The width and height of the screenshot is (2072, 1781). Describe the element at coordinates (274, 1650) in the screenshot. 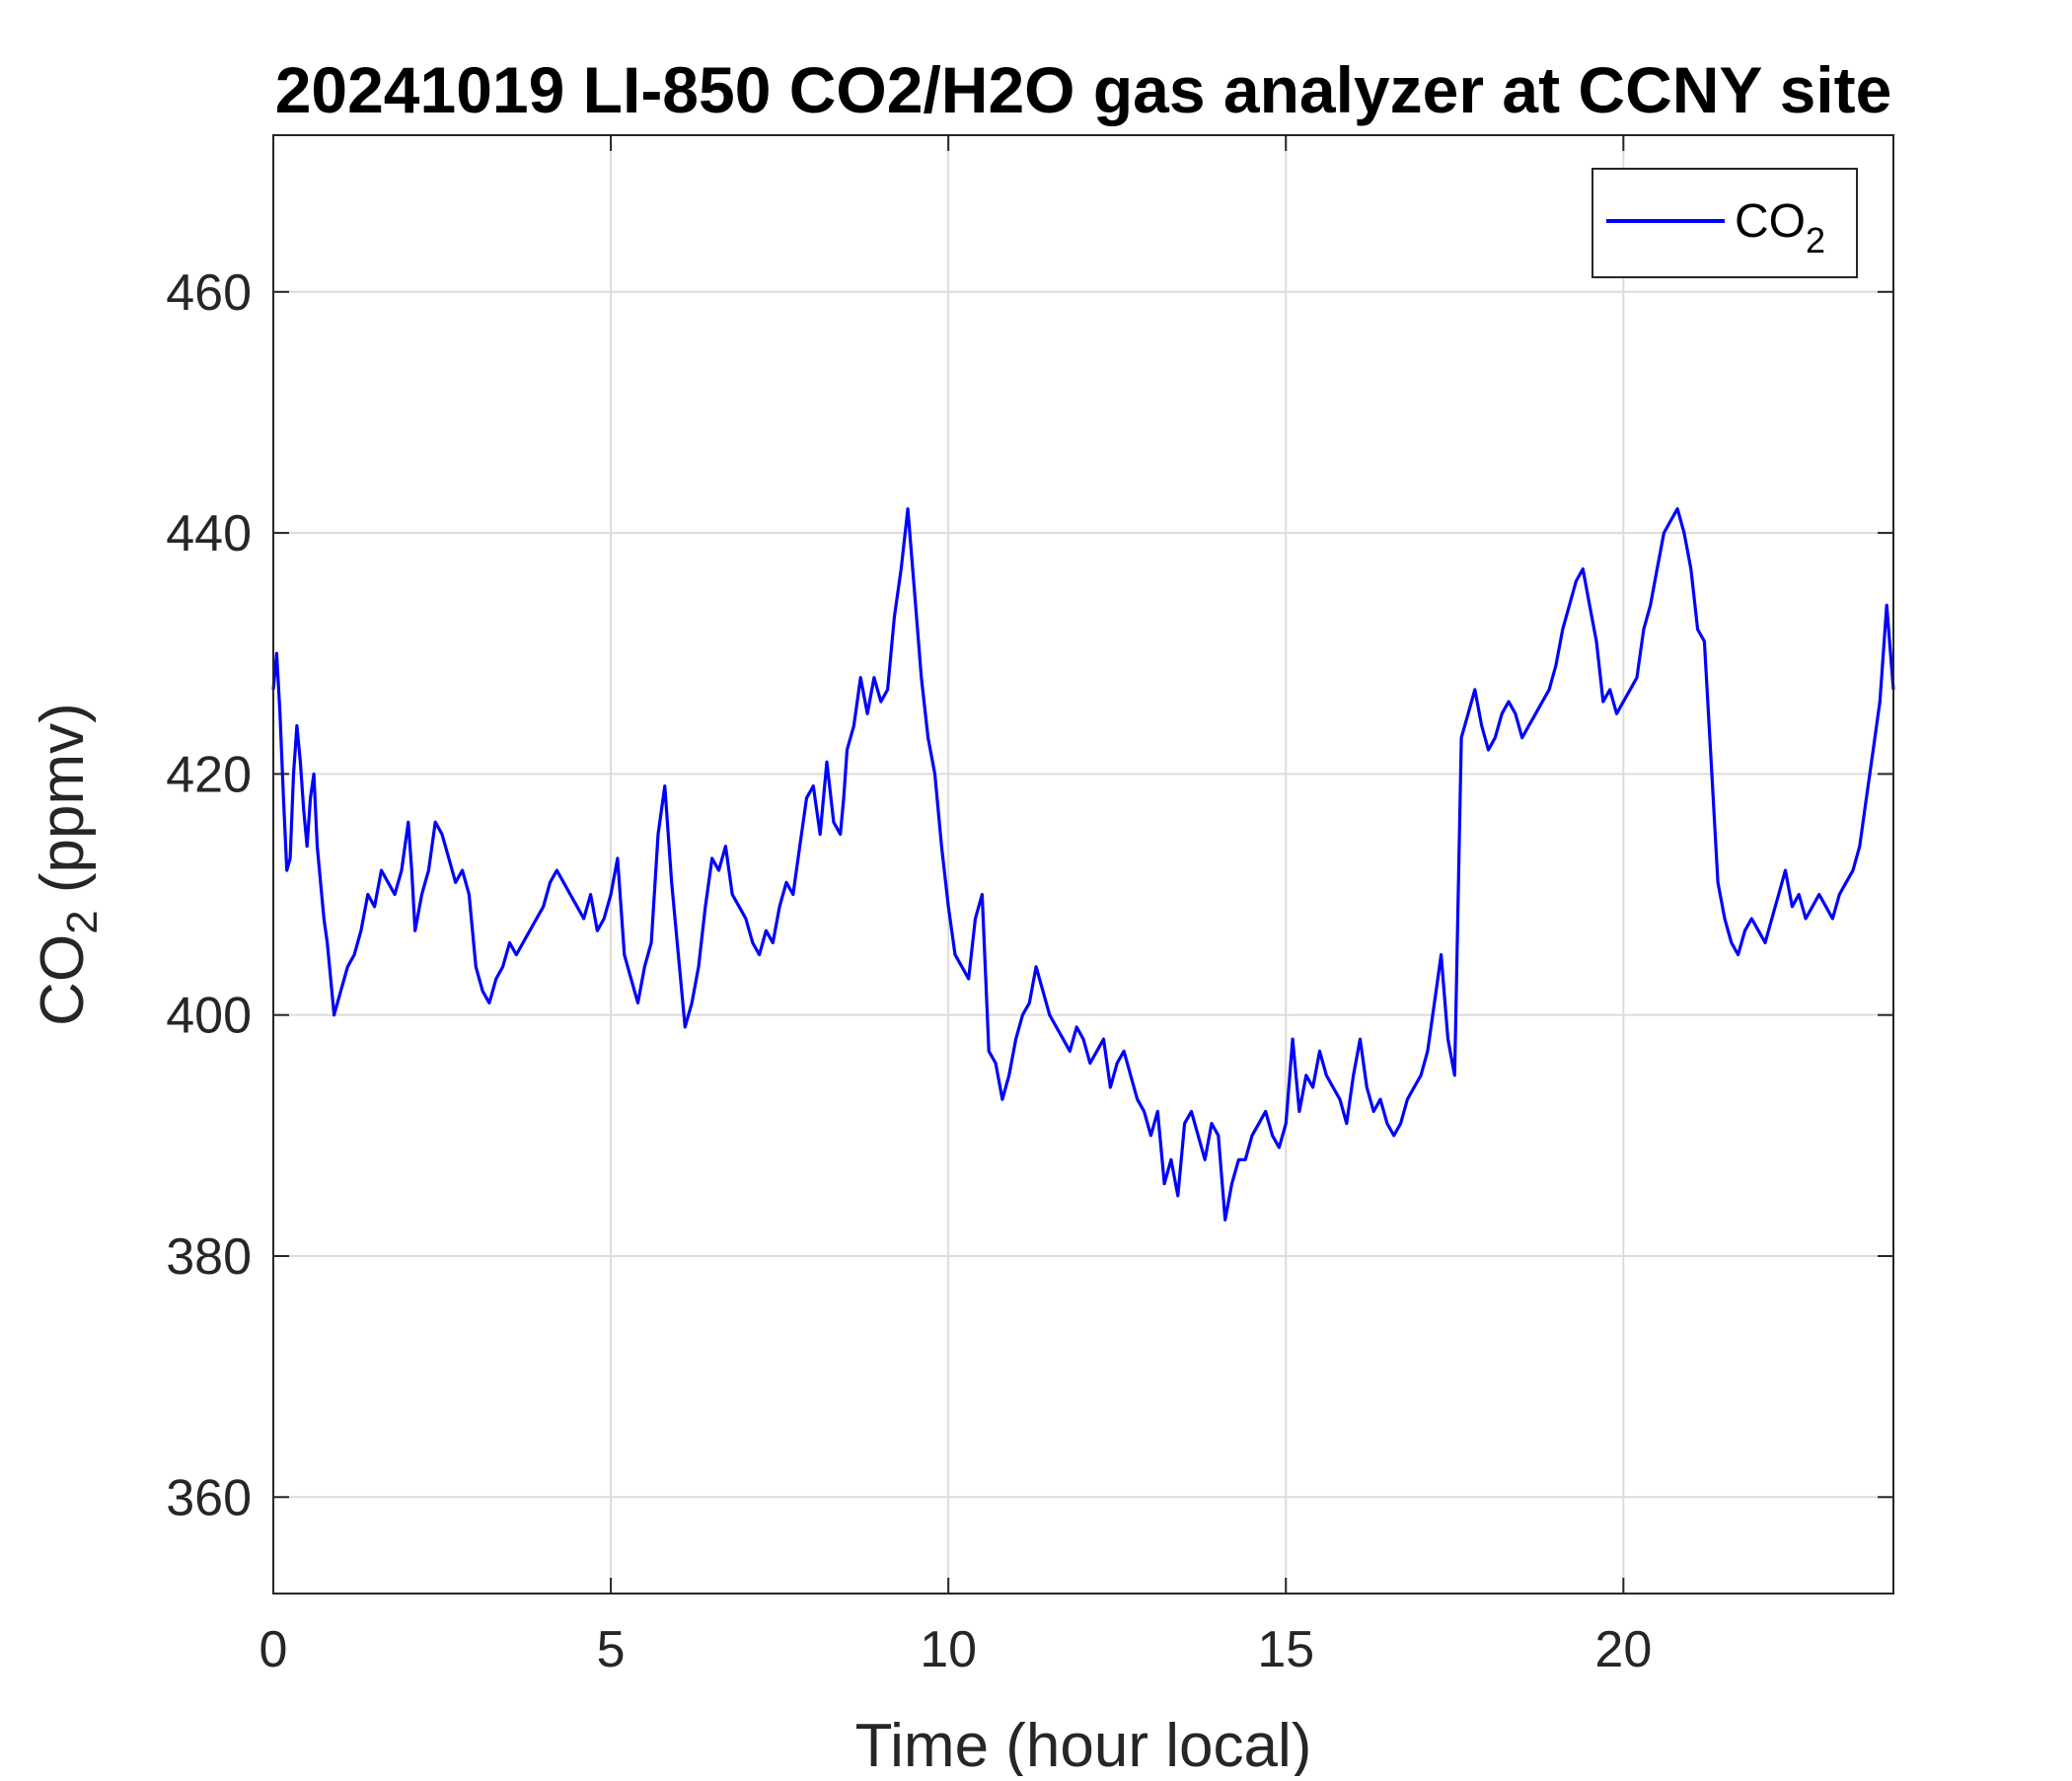

I see `x-tick-label: 0` at that location.